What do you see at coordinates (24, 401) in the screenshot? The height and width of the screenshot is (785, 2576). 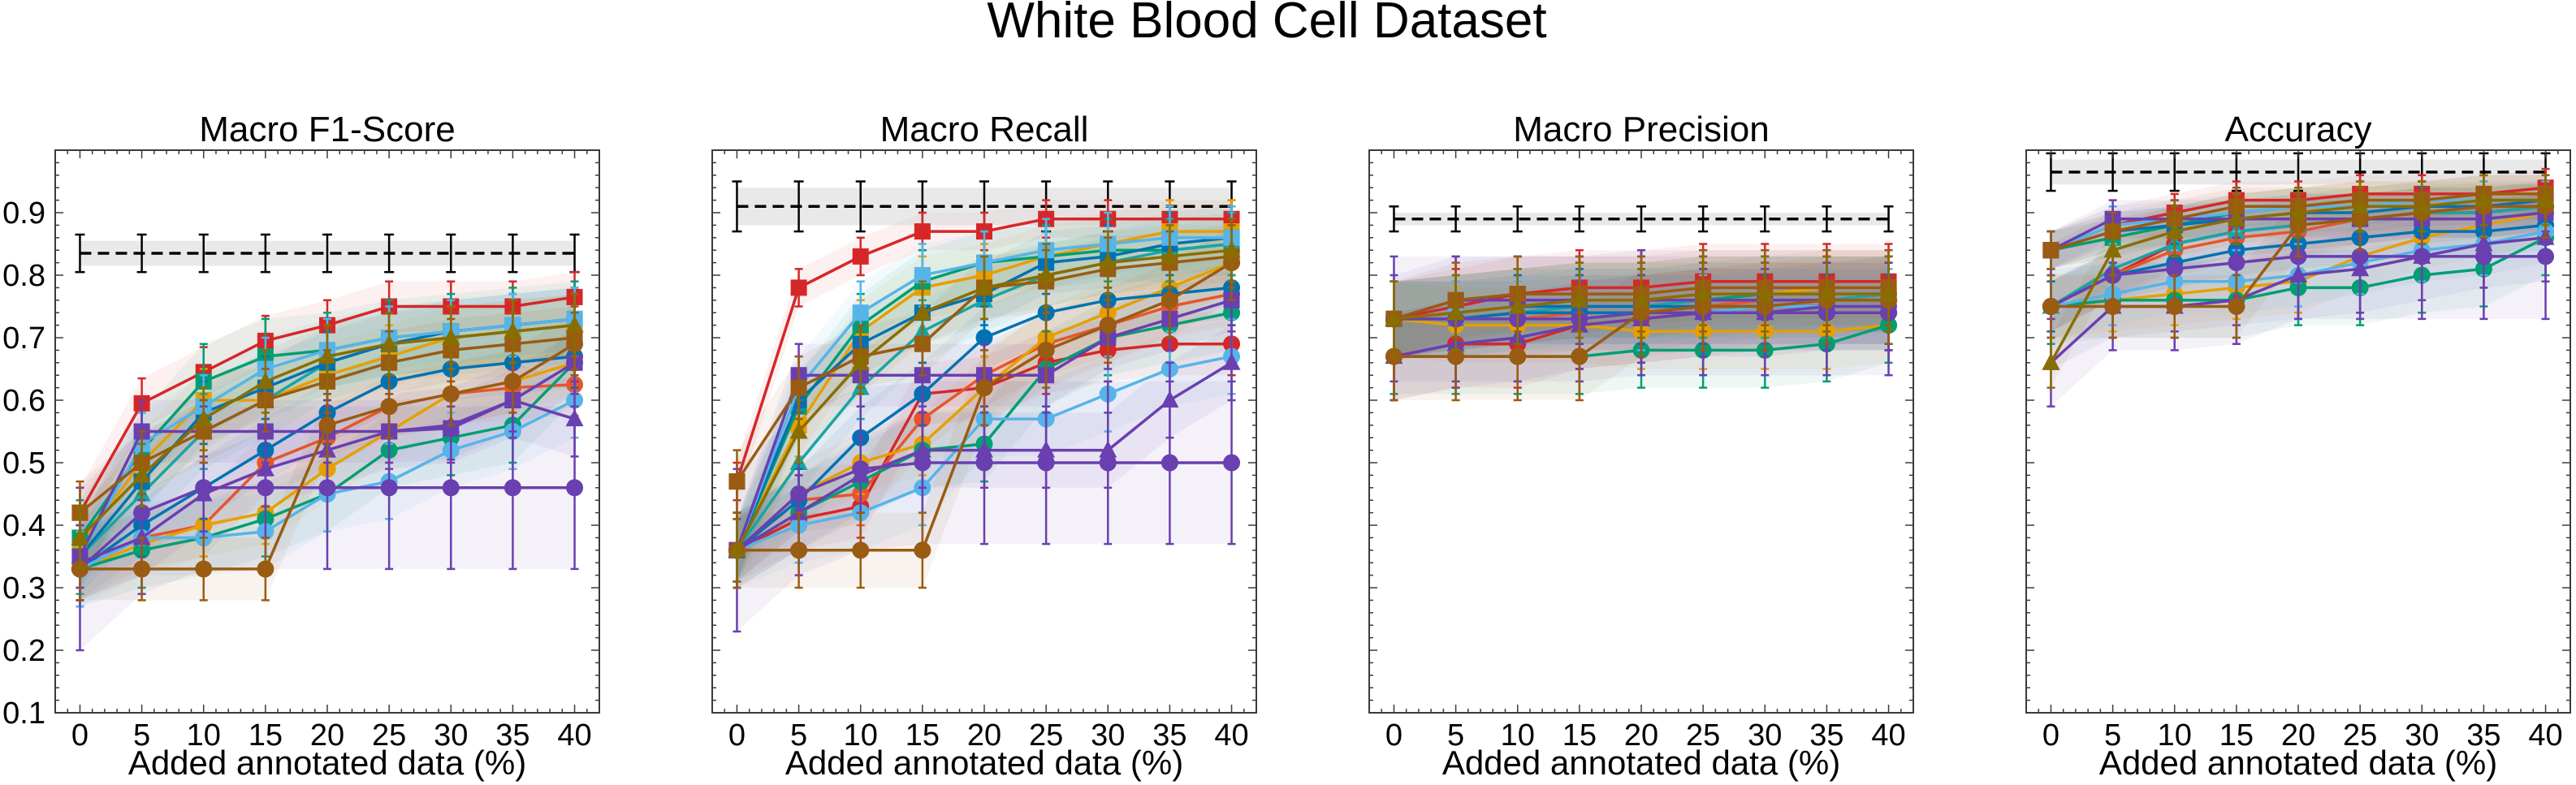 I see `y-tick-label: 0.6` at bounding box center [24, 401].